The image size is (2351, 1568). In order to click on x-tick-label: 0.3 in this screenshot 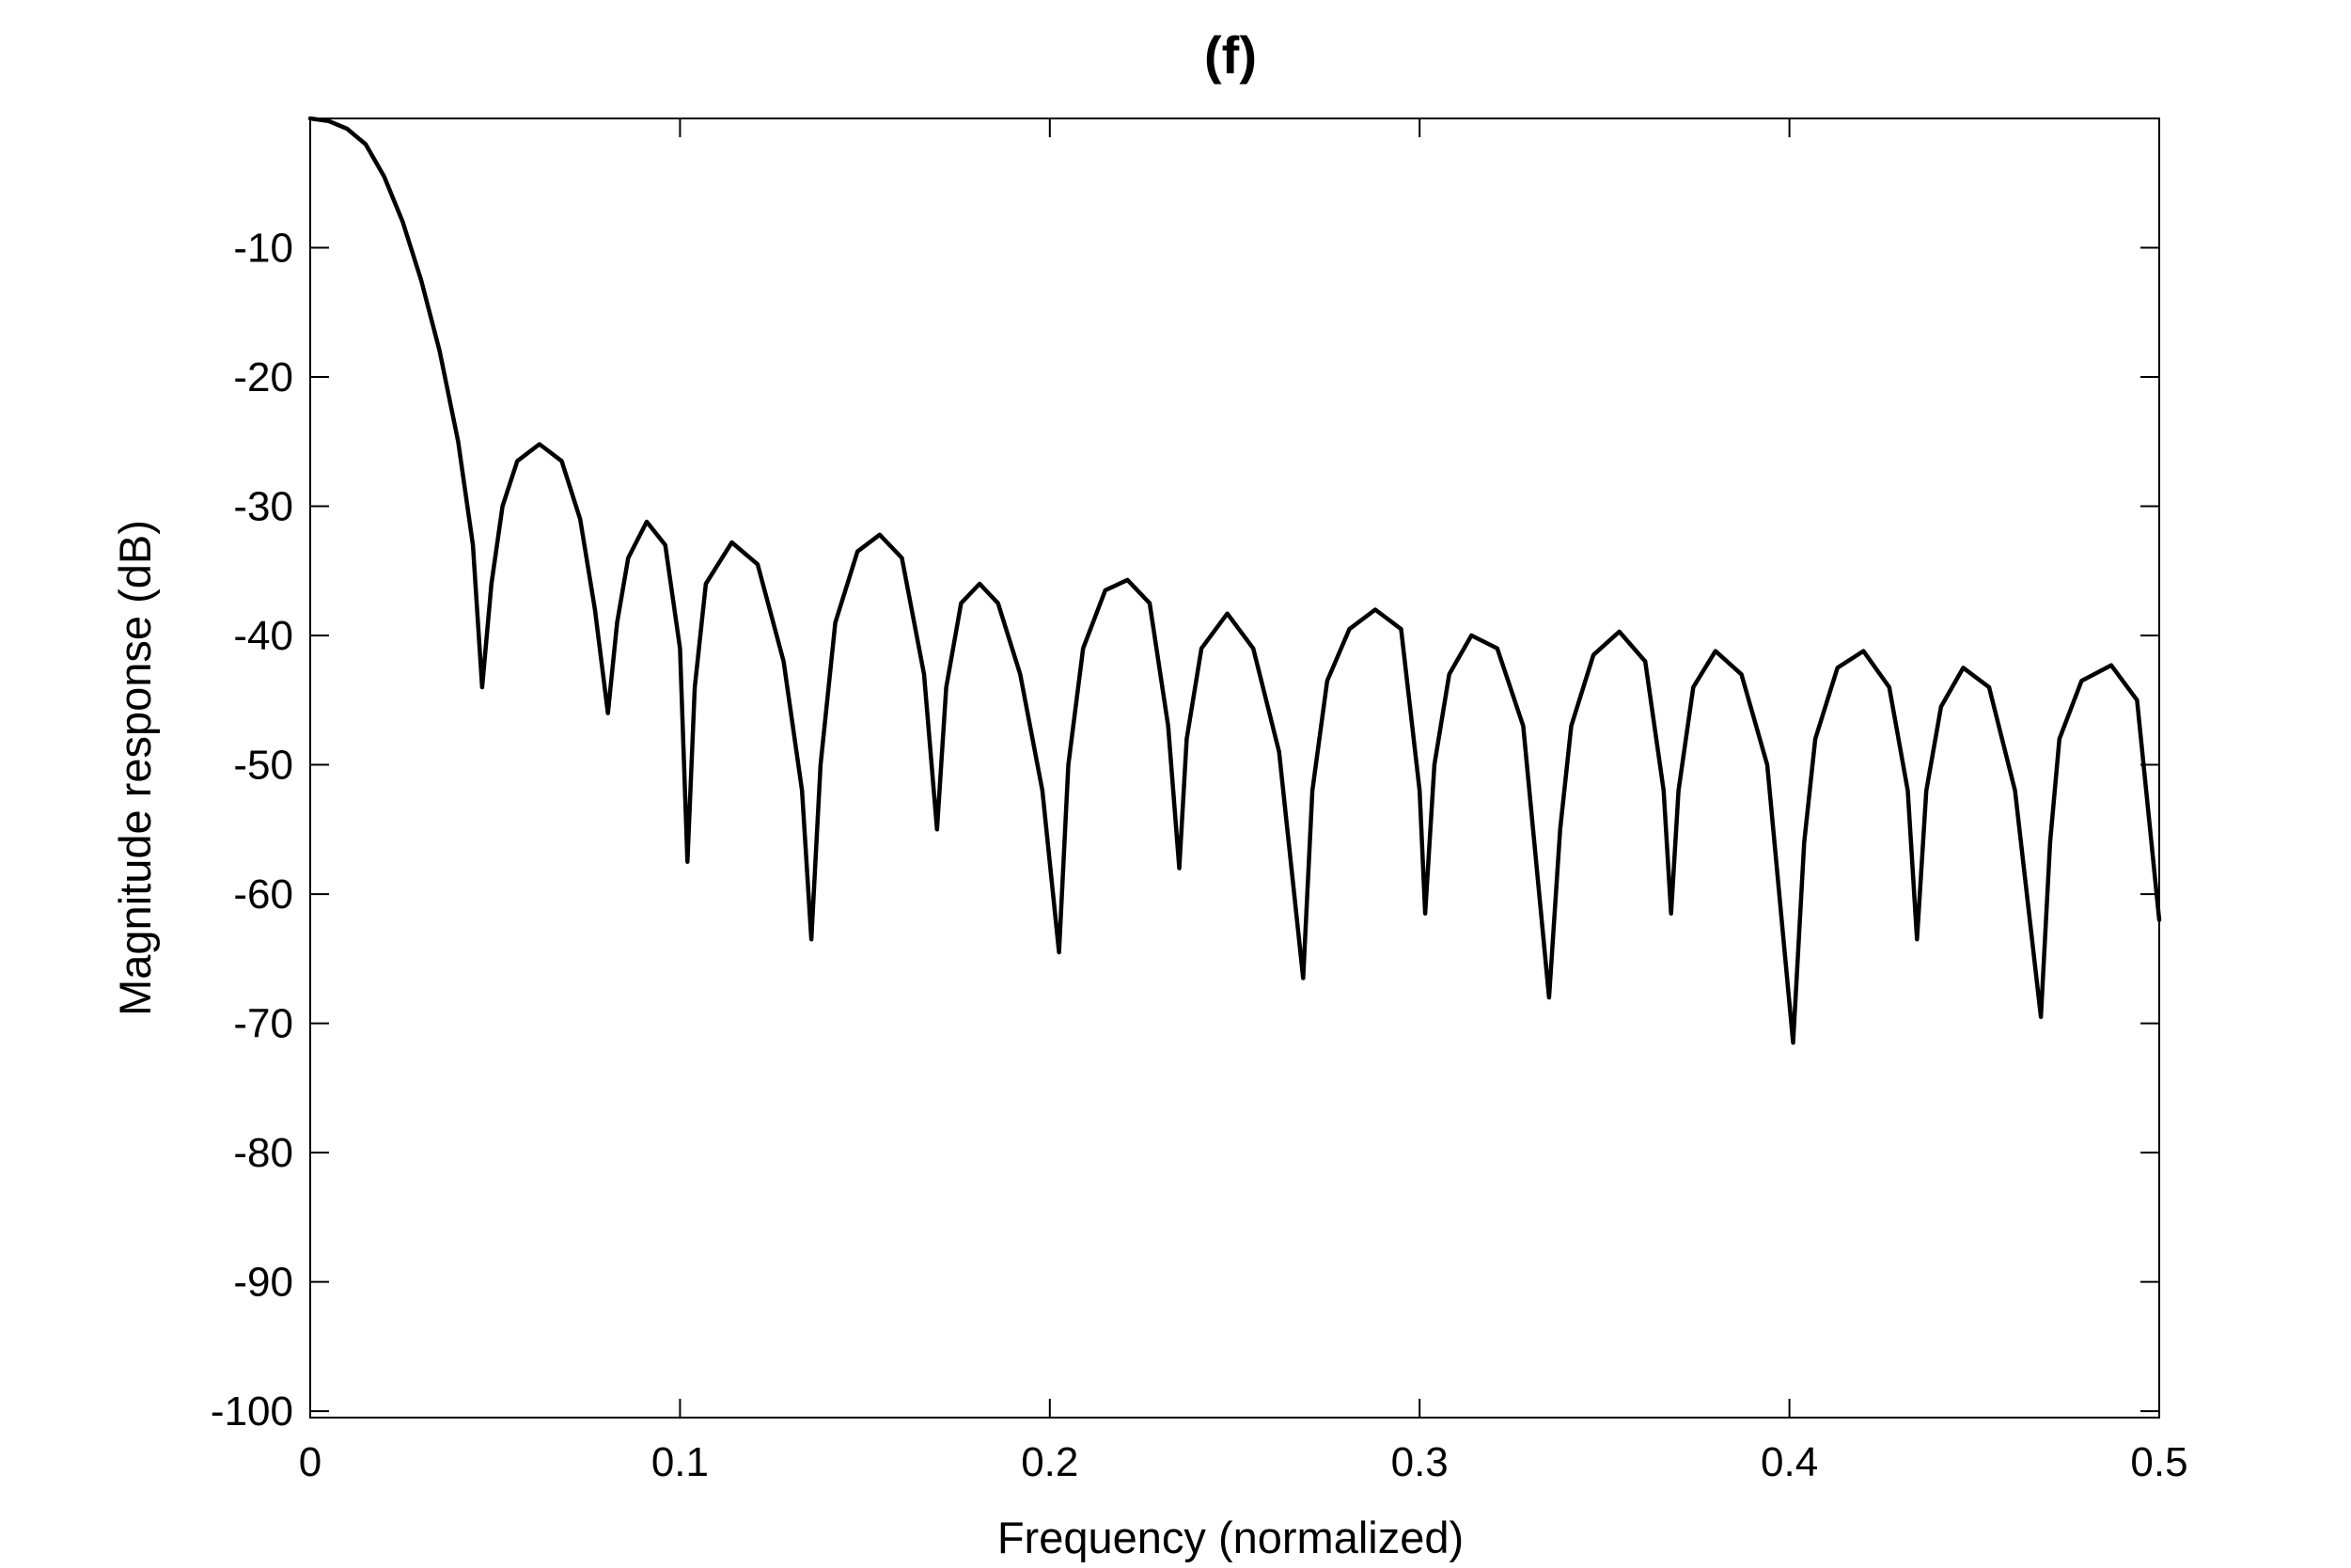, I will do `click(1420, 1462)`.